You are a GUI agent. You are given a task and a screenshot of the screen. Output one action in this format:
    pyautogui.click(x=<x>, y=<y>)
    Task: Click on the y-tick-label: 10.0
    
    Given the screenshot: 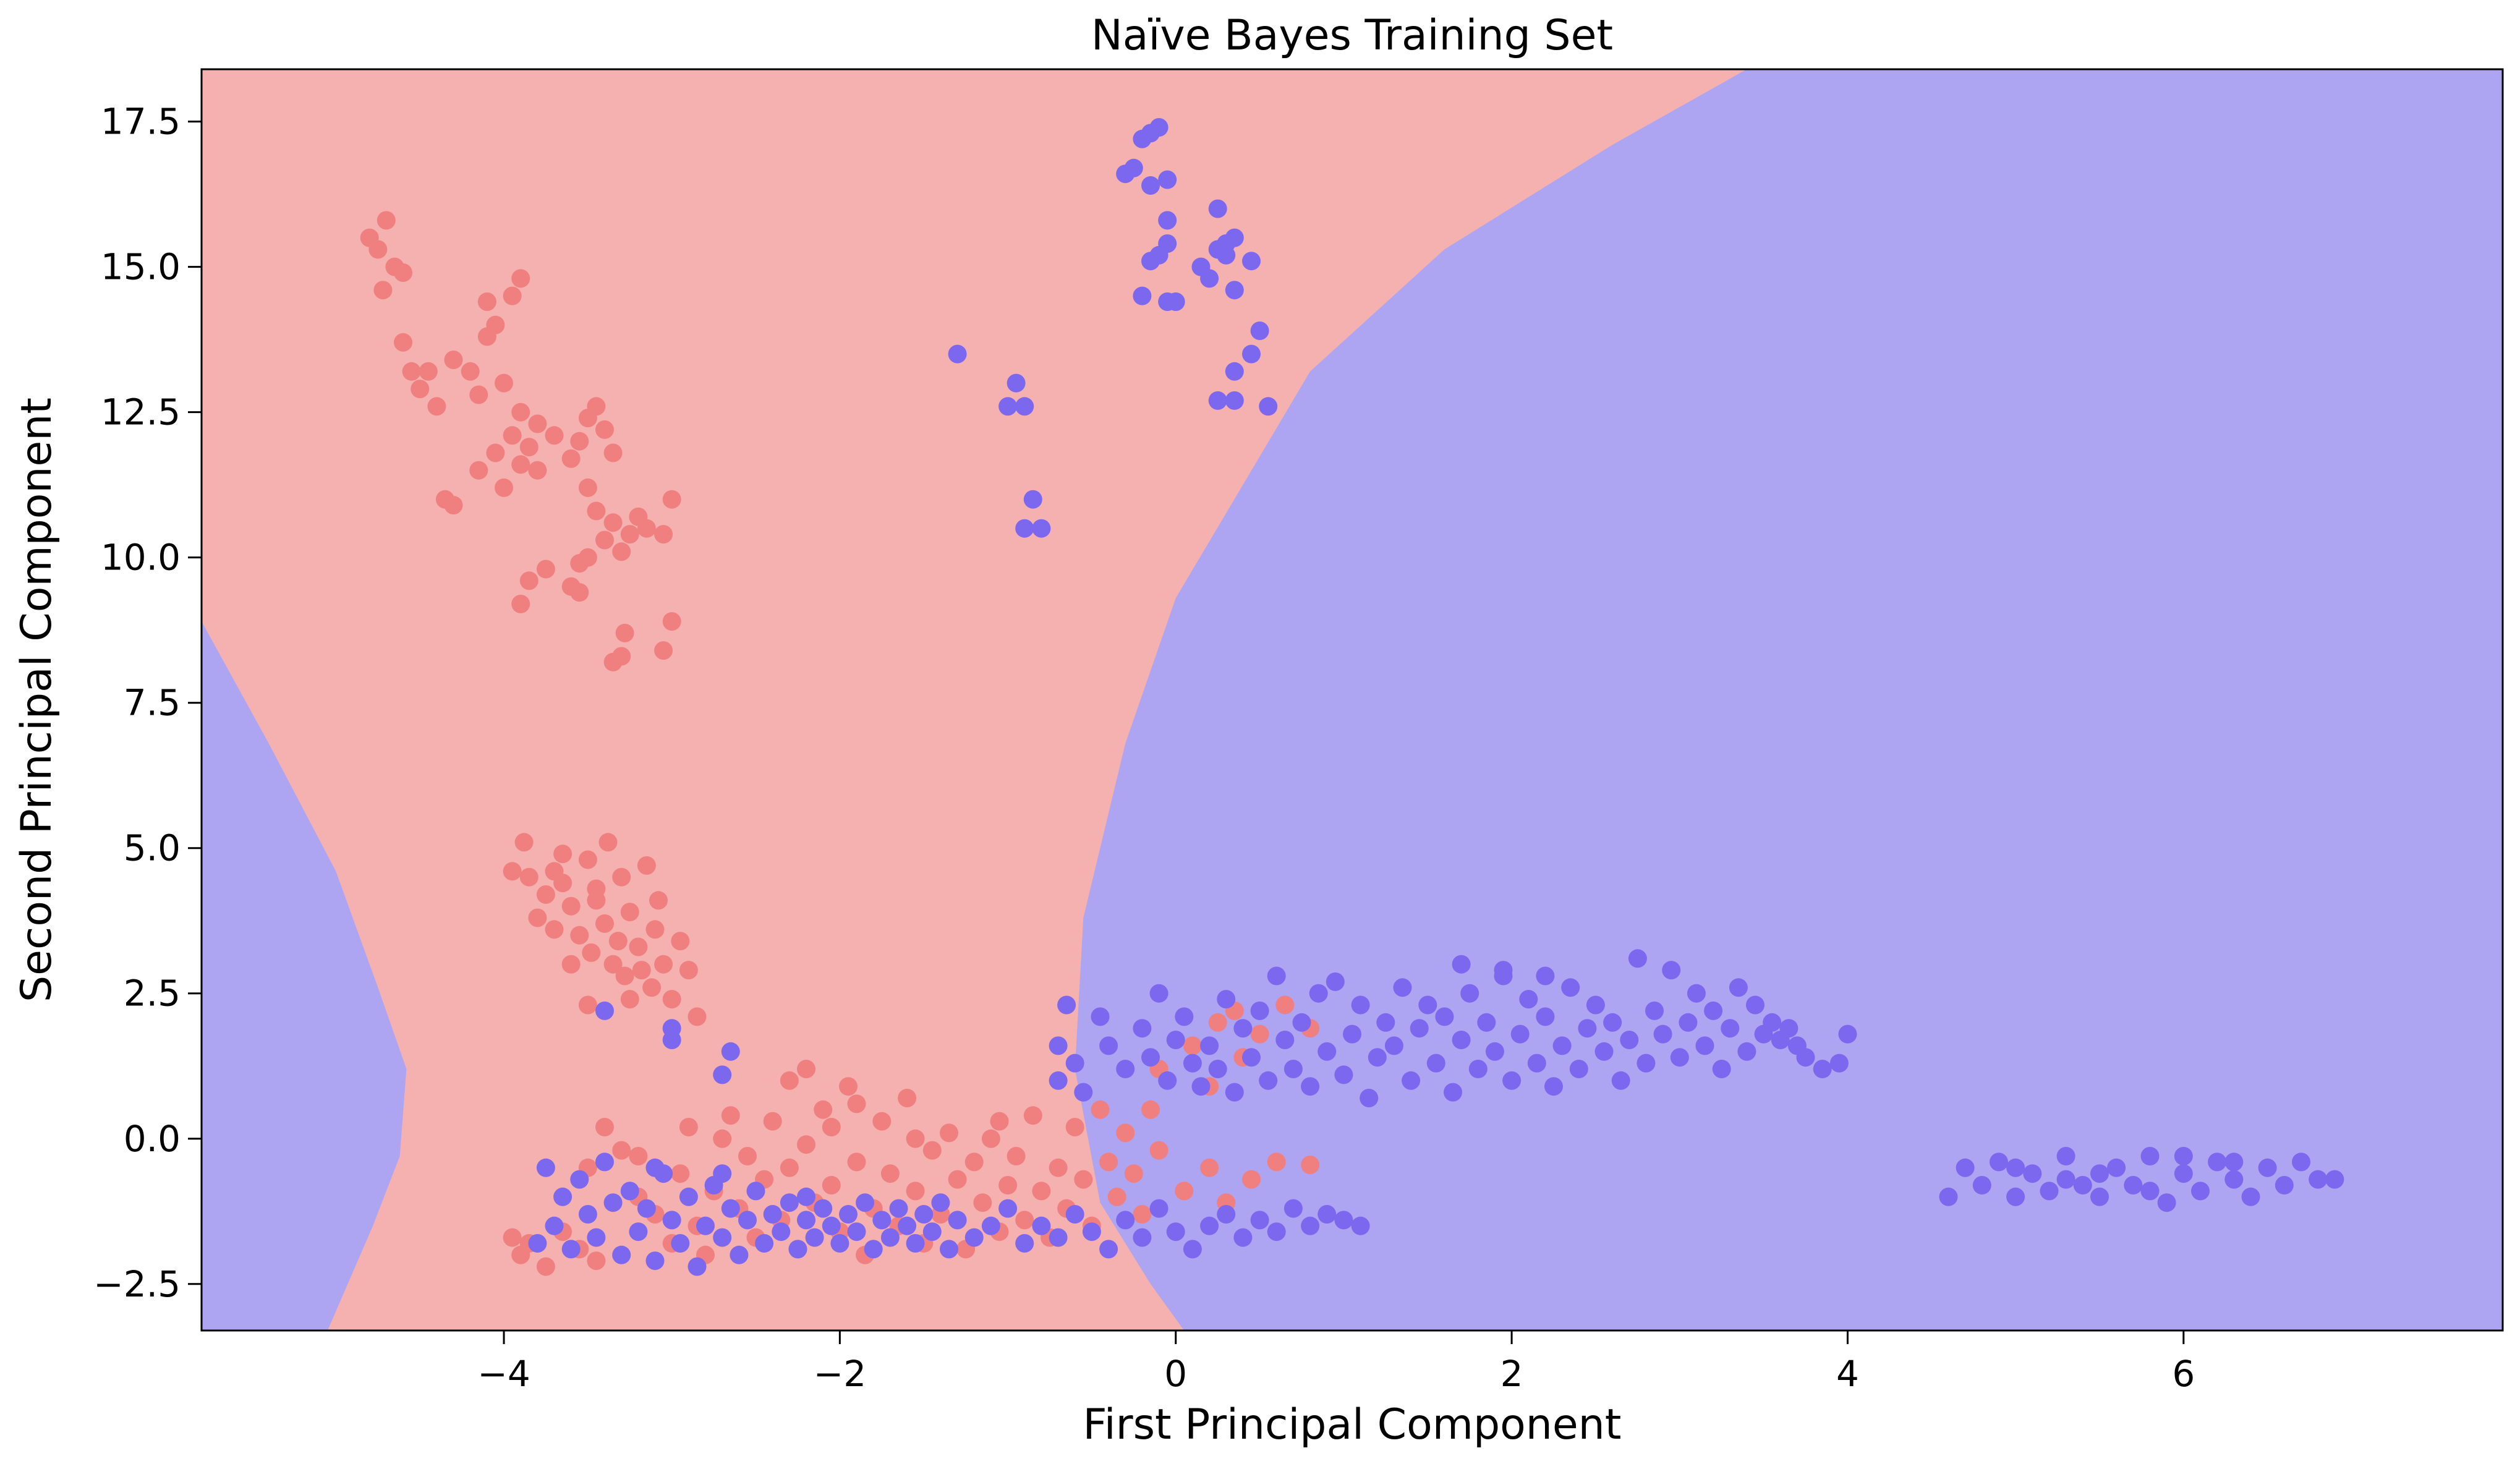 What is the action you would take?
    pyautogui.click(x=141, y=558)
    